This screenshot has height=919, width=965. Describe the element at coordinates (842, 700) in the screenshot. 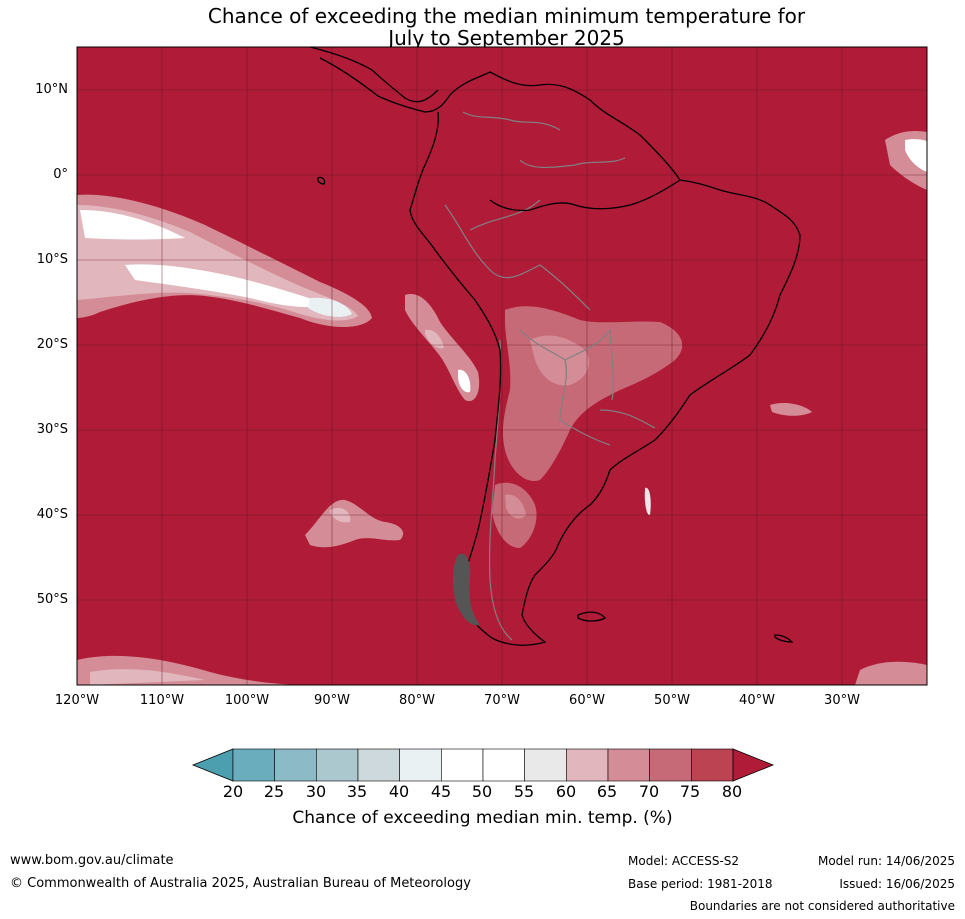

I see `lon-label-30w: 30°W` at that location.